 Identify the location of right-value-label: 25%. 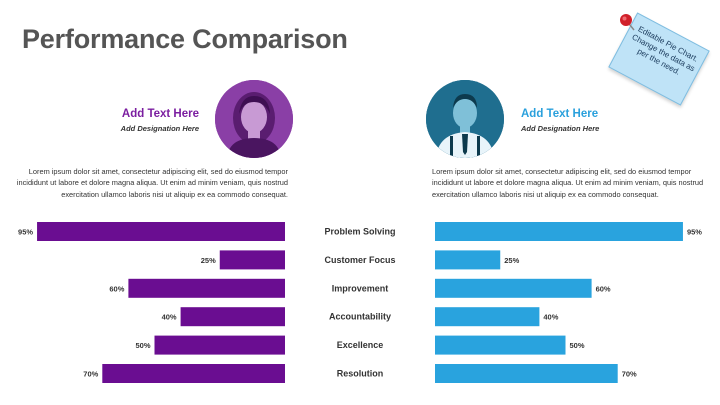
(511, 260).